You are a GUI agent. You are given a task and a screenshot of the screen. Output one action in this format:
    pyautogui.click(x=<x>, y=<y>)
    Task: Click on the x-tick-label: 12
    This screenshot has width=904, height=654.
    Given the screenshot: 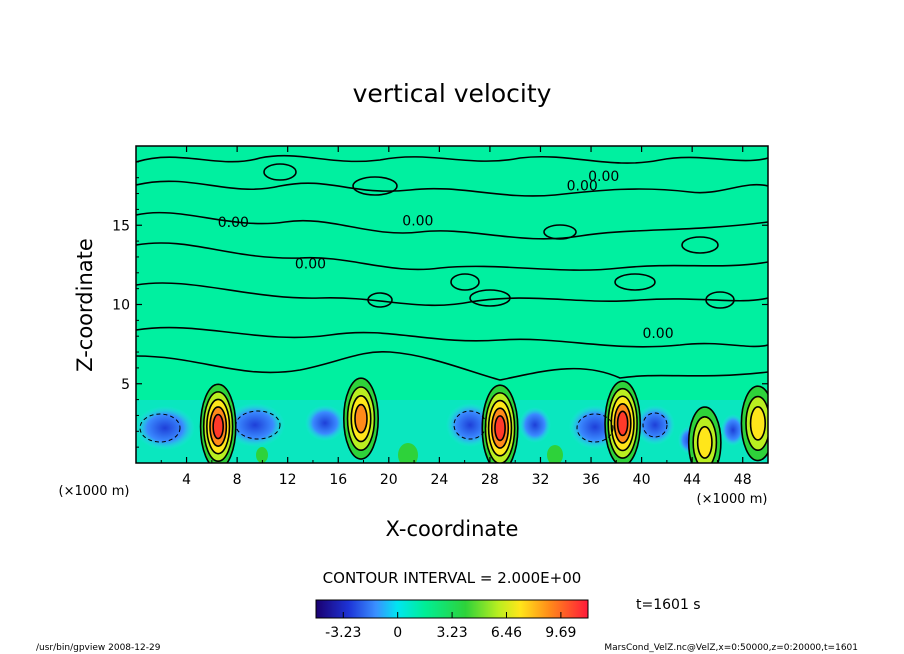 What is the action you would take?
    pyautogui.click(x=288, y=480)
    